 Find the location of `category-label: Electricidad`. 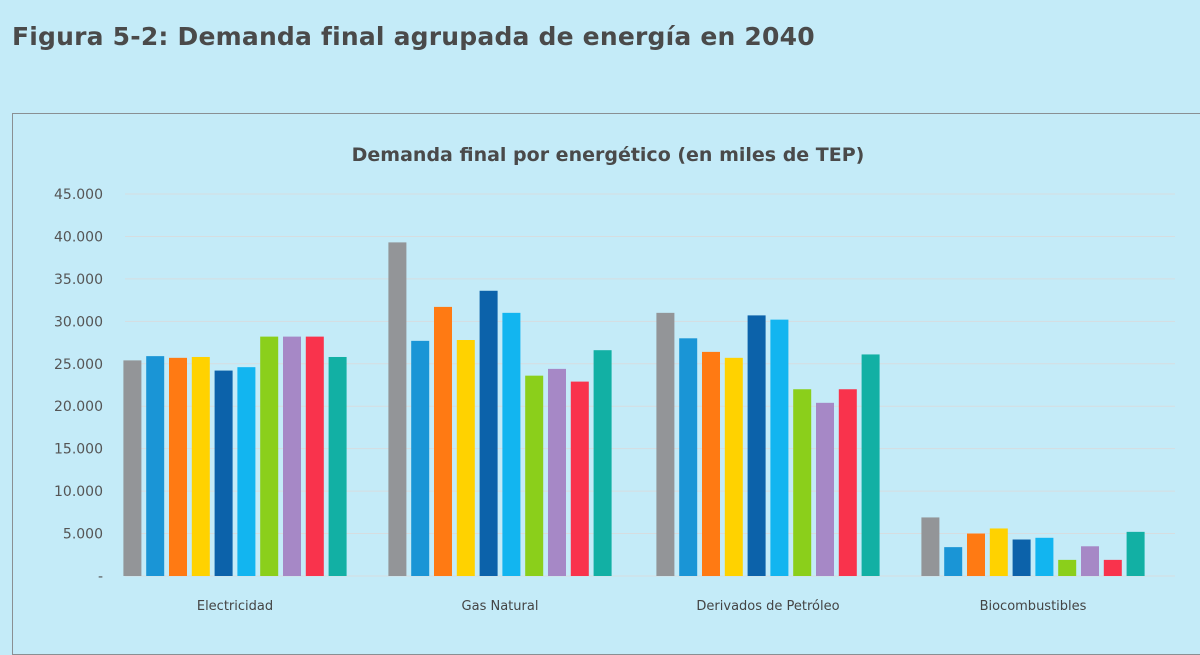

category-label: Electricidad is located at coordinates (235, 606).